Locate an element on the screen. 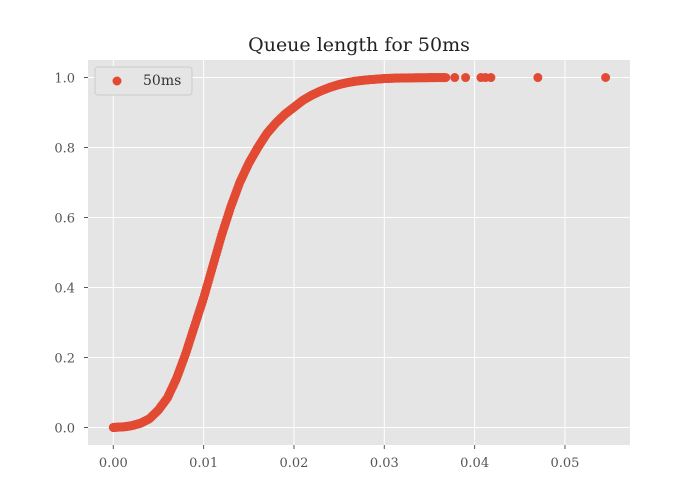  legend: 50ms is located at coordinates (143, 81).